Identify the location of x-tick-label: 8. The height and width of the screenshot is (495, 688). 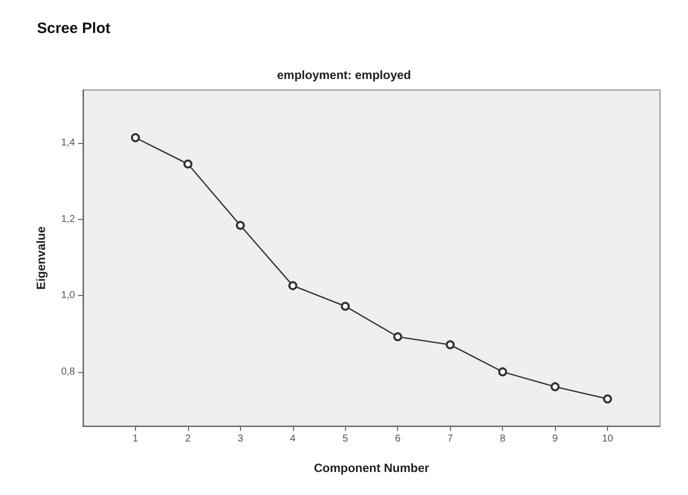
(503, 439).